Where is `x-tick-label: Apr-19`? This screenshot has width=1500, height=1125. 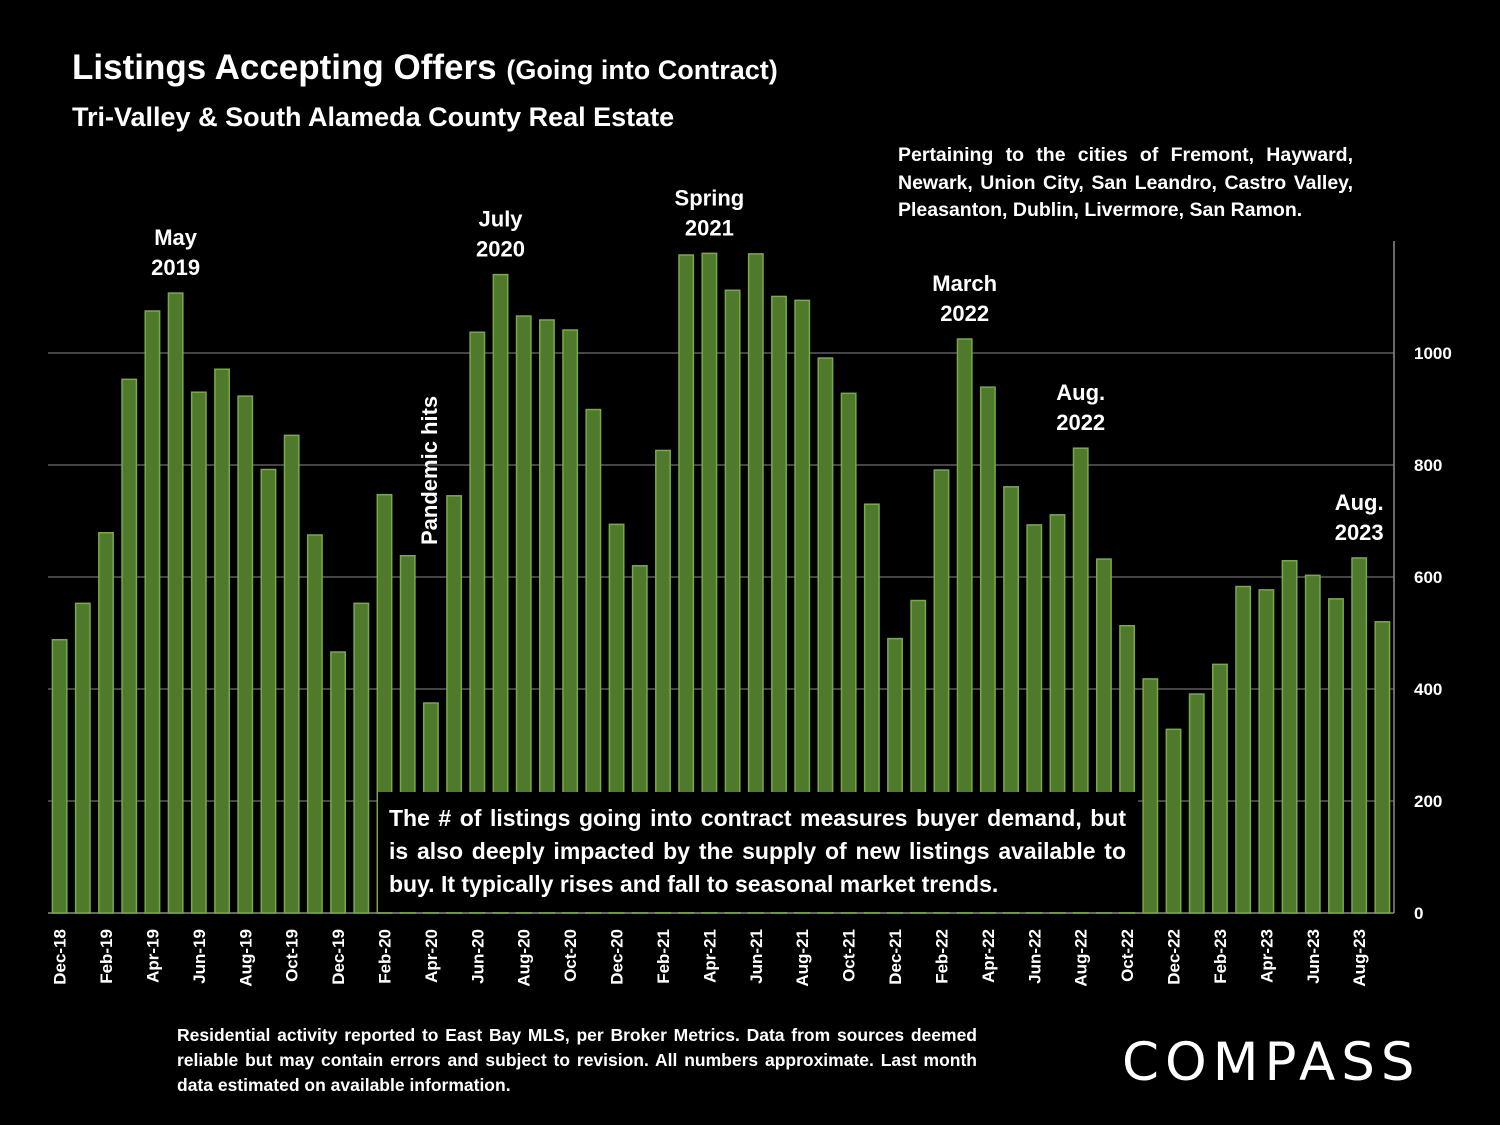
x-tick-label: Apr-19 is located at coordinates (152, 956).